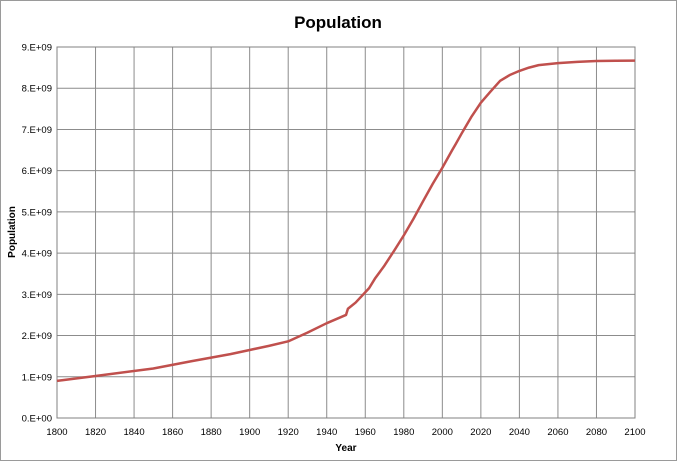 The image size is (677, 461). Describe the element at coordinates (345, 448) in the screenshot. I see `x-axis-title: Year` at that location.